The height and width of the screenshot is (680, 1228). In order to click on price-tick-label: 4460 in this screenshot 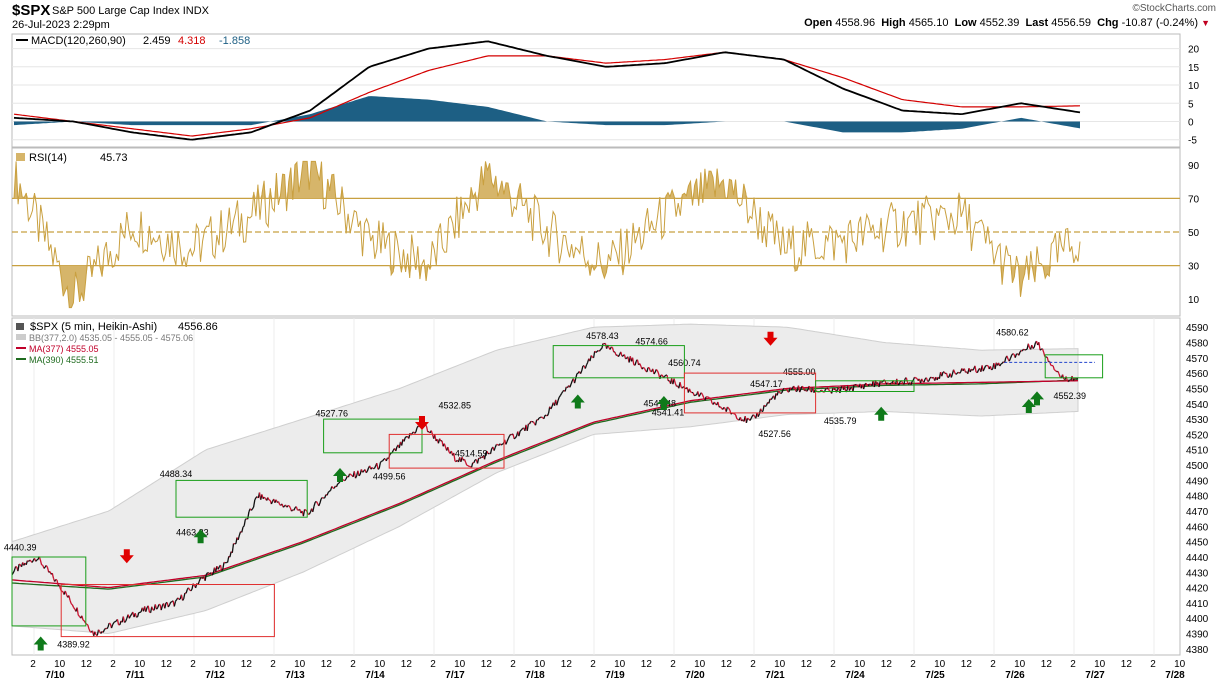, I will do `click(1197, 527)`.